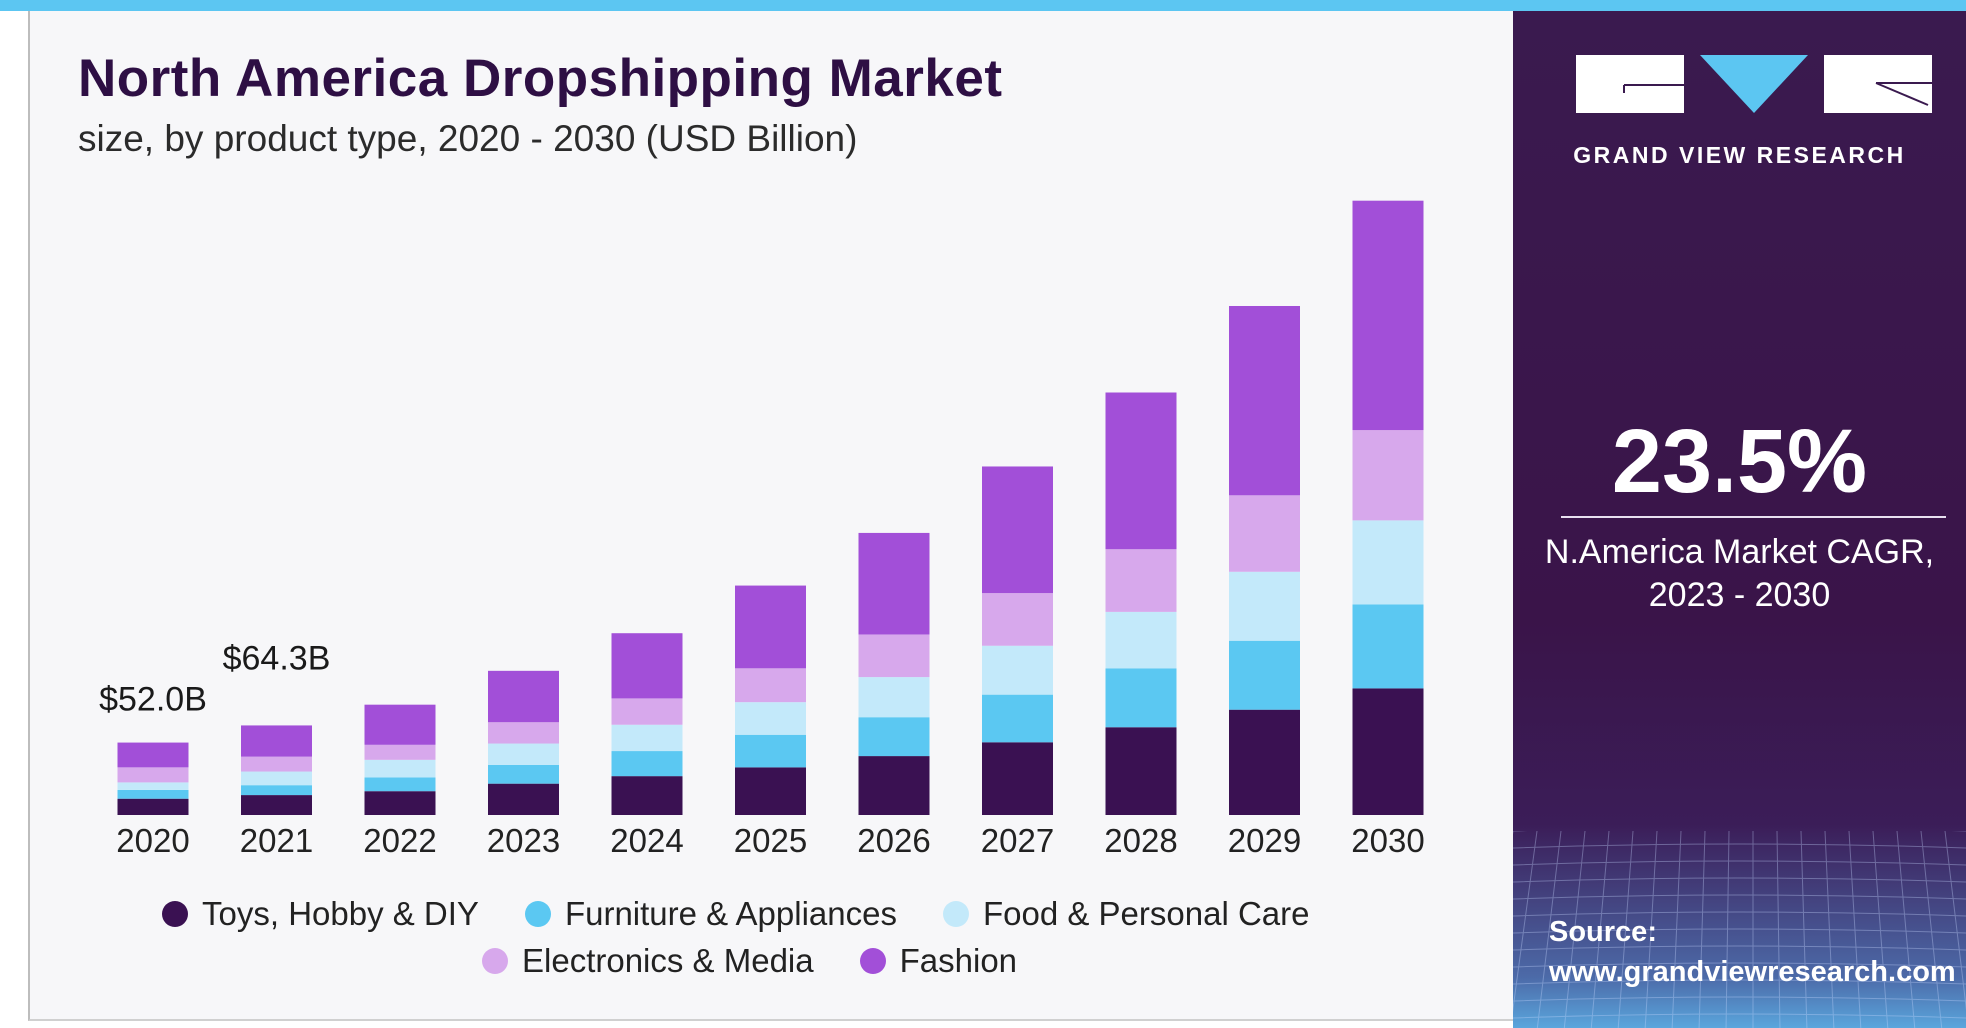 The image size is (1966, 1028). What do you see at coordinates (399, 840) in the screenshot?
I see `x-tick-label: 2022` at bounding box center [399, 840].